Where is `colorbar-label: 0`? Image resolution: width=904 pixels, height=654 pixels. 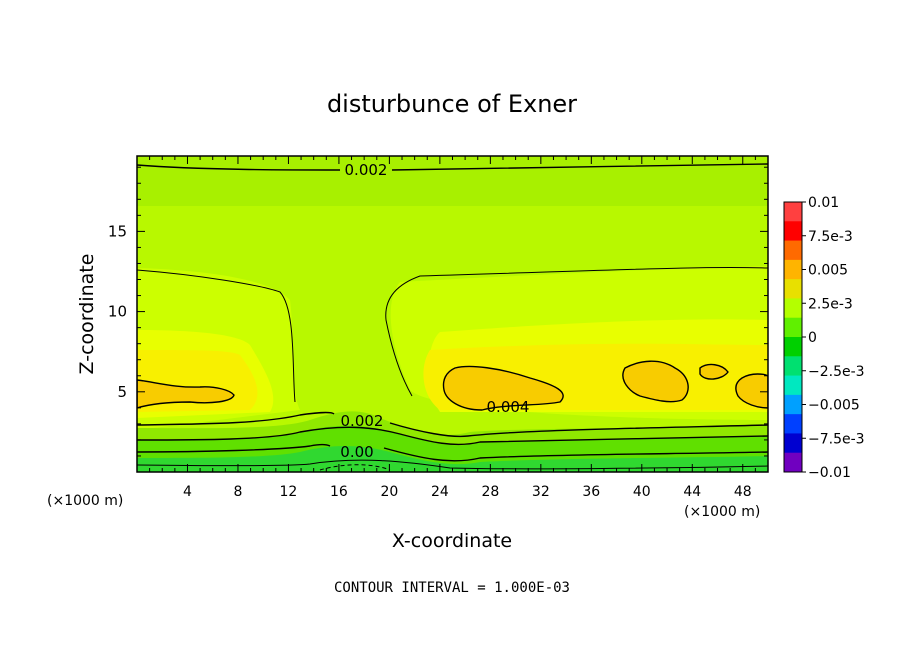
colorbar-label: 0 is located at coordinates (812, 338).